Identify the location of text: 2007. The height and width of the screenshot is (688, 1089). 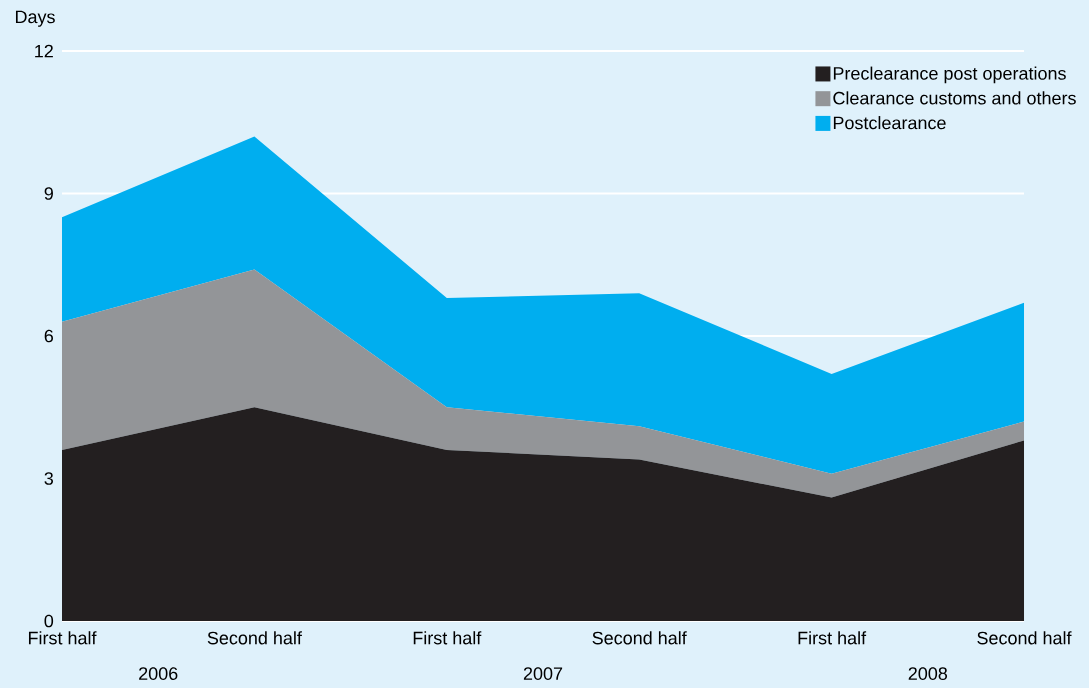
(543, 673).